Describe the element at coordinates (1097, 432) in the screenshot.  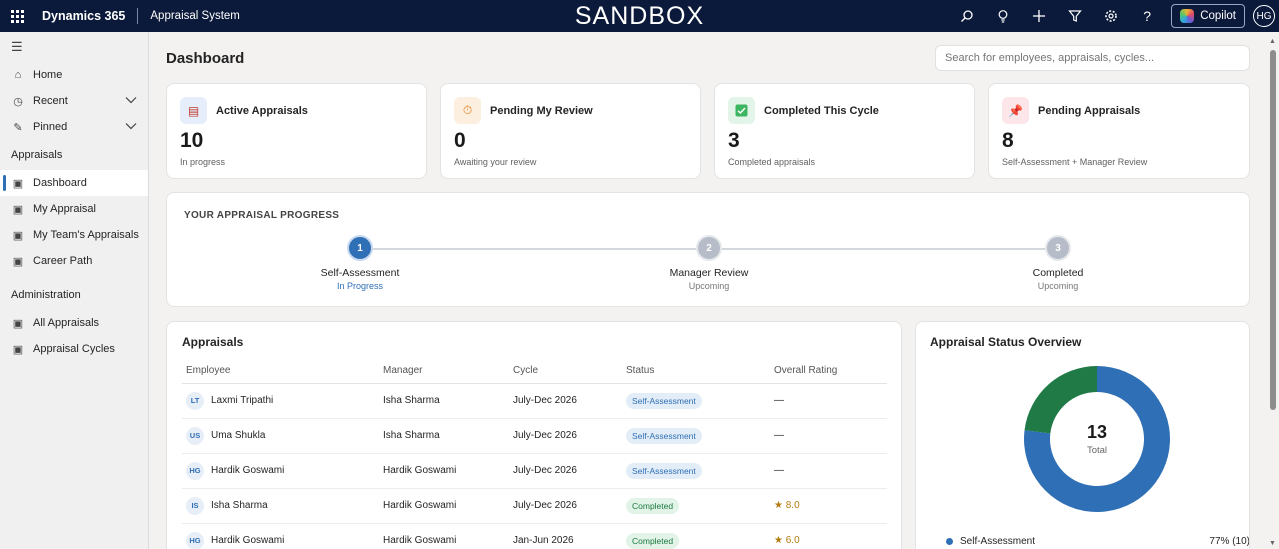
I see `donut-total: 13` at that location.